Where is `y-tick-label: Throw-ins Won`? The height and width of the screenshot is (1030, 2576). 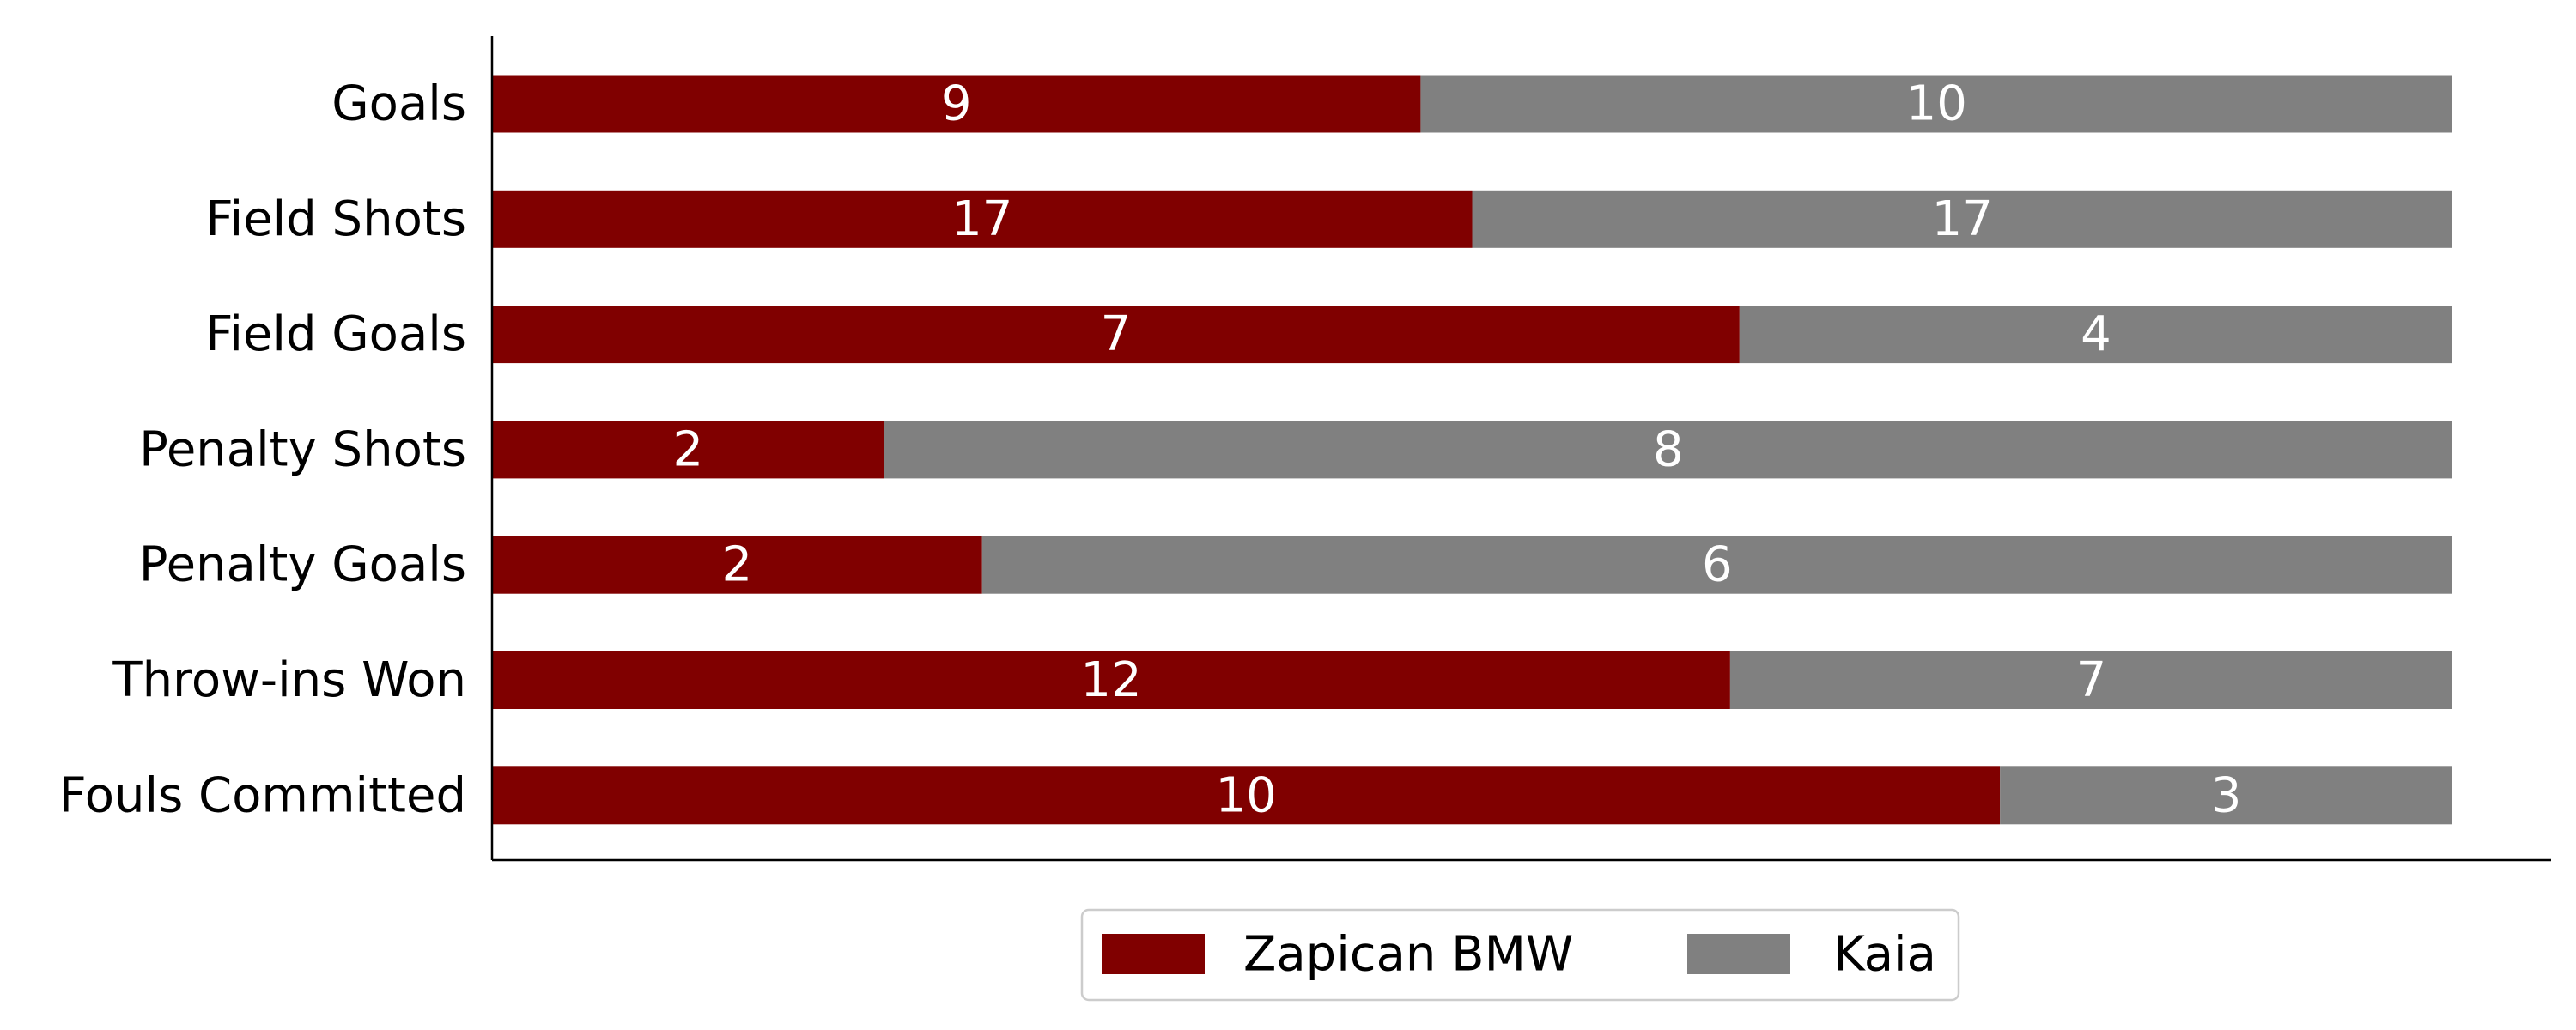
y-tick-label: Throw-ins Won is located at coordinates (289, 680).